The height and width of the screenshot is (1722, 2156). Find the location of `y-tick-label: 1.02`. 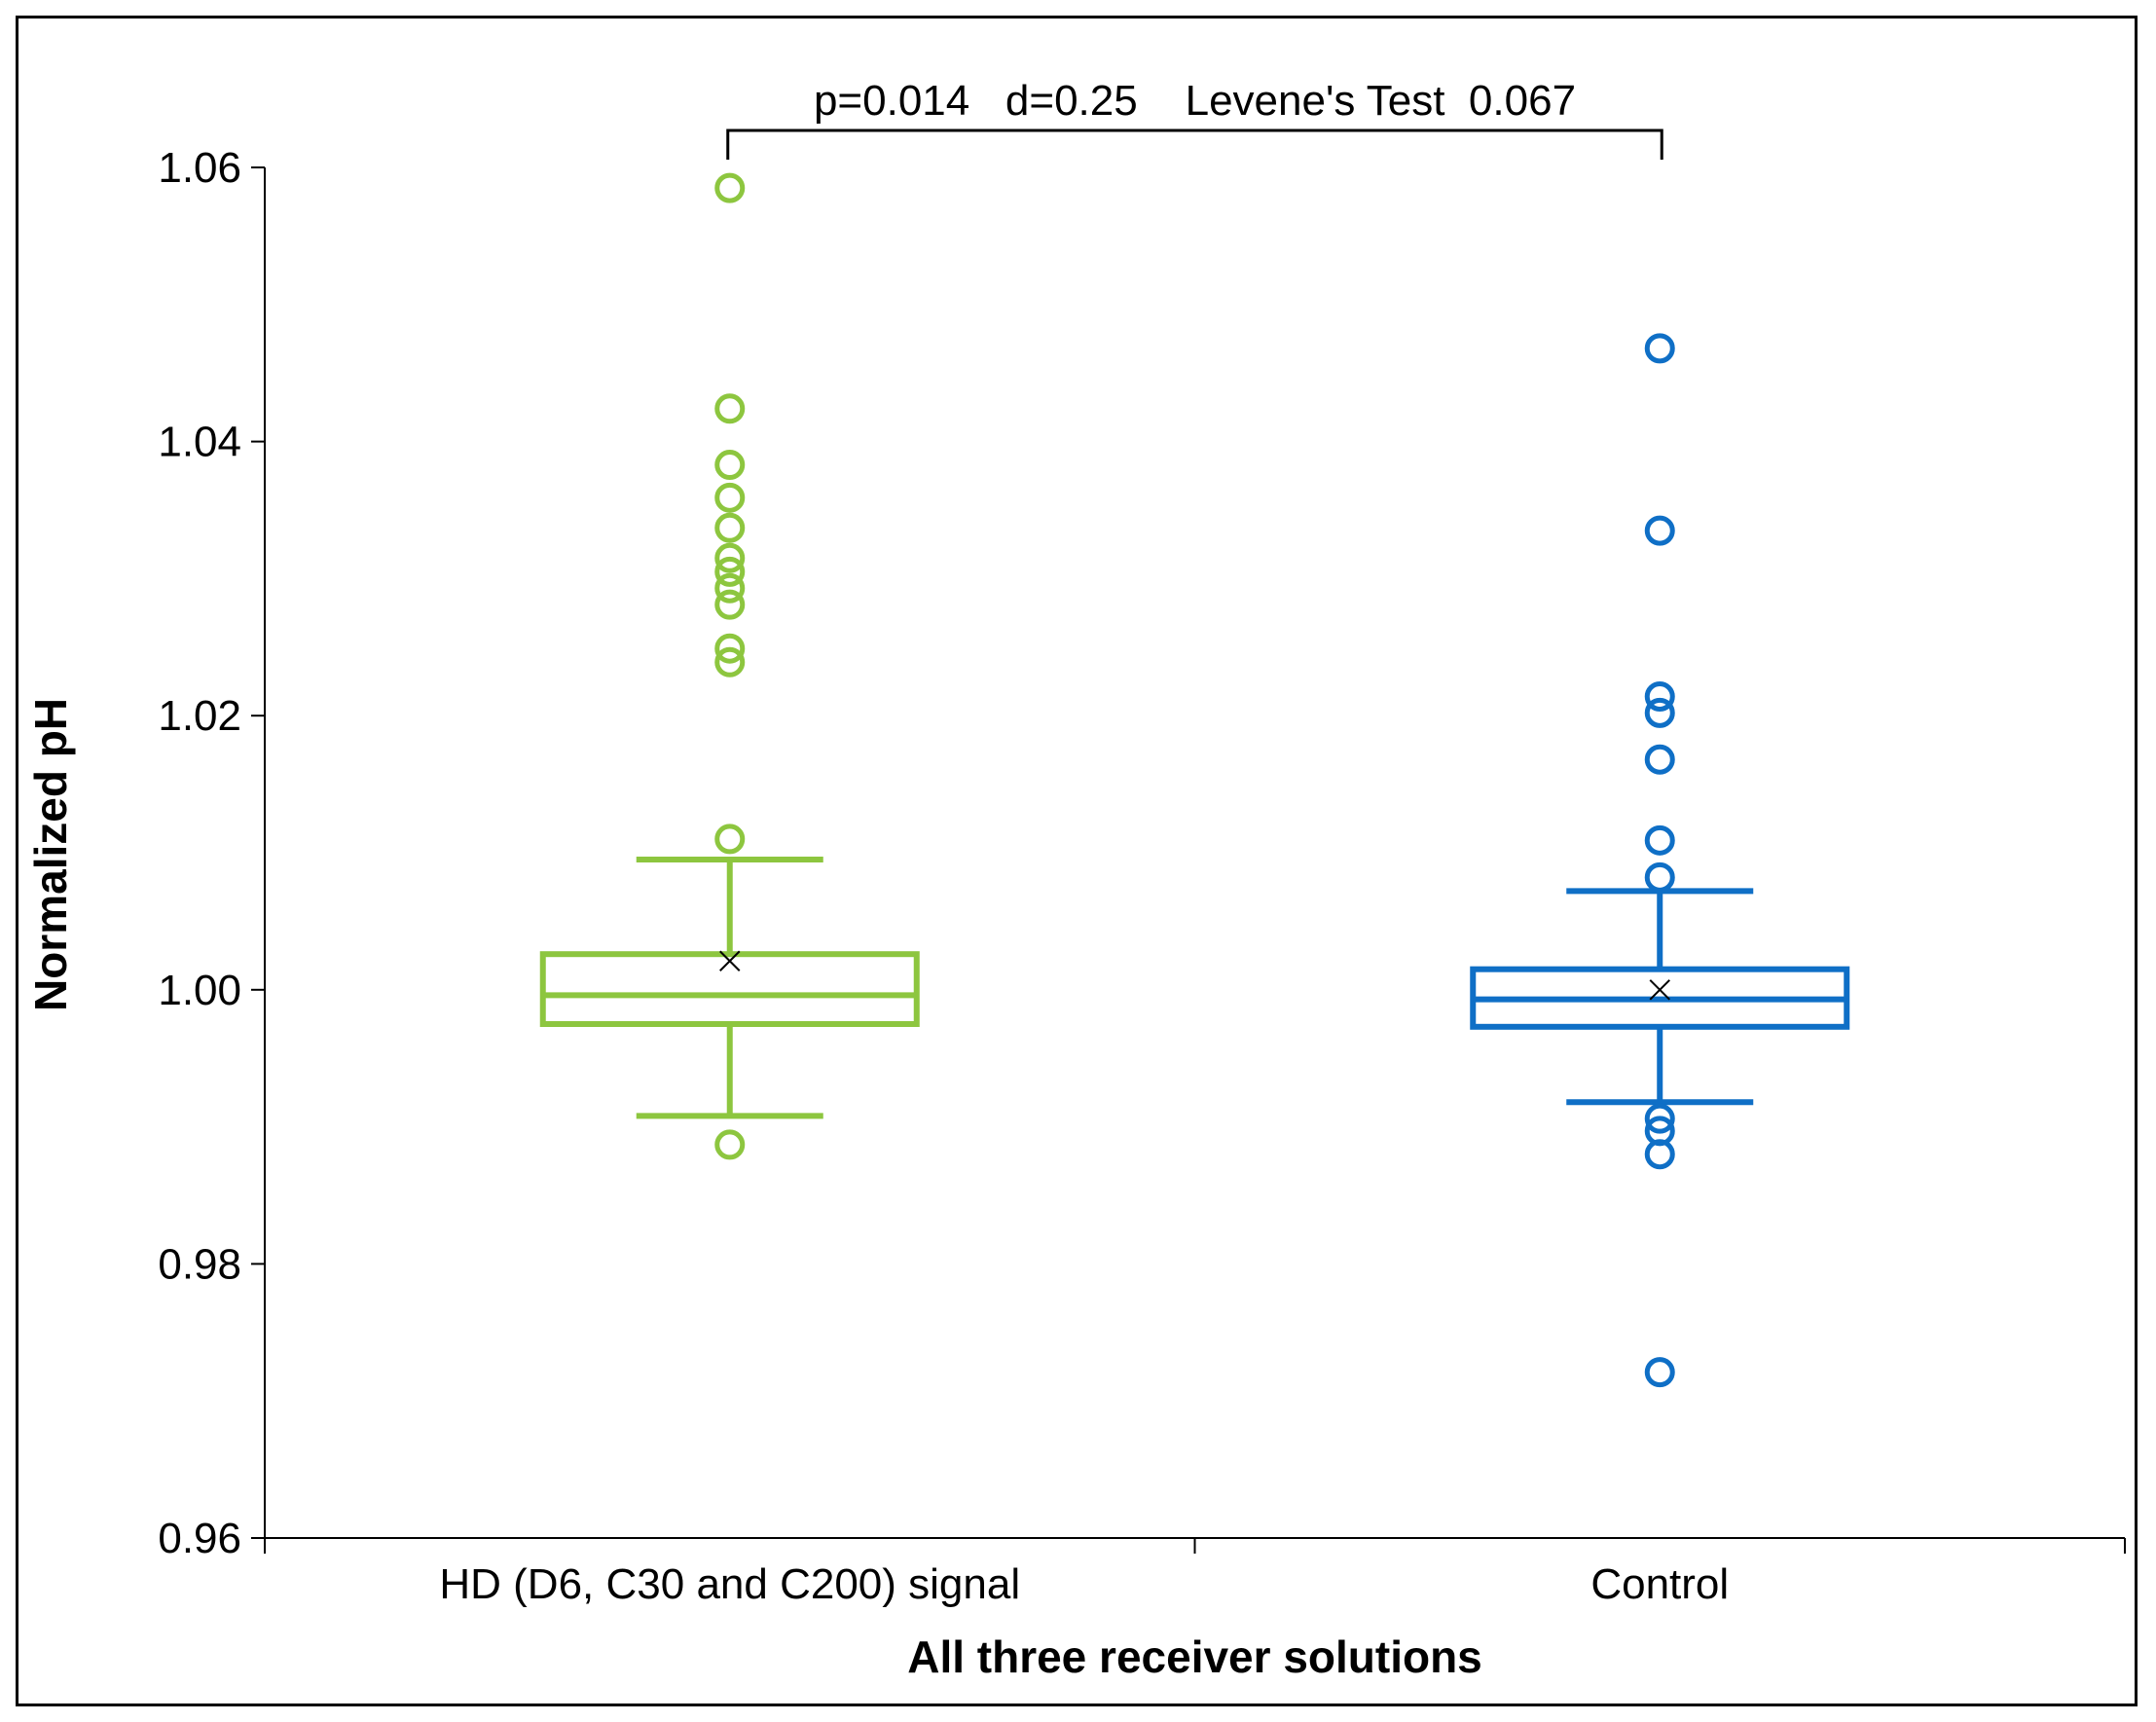

y-tick-label: 1.02 is located at coordinates (199, 716).